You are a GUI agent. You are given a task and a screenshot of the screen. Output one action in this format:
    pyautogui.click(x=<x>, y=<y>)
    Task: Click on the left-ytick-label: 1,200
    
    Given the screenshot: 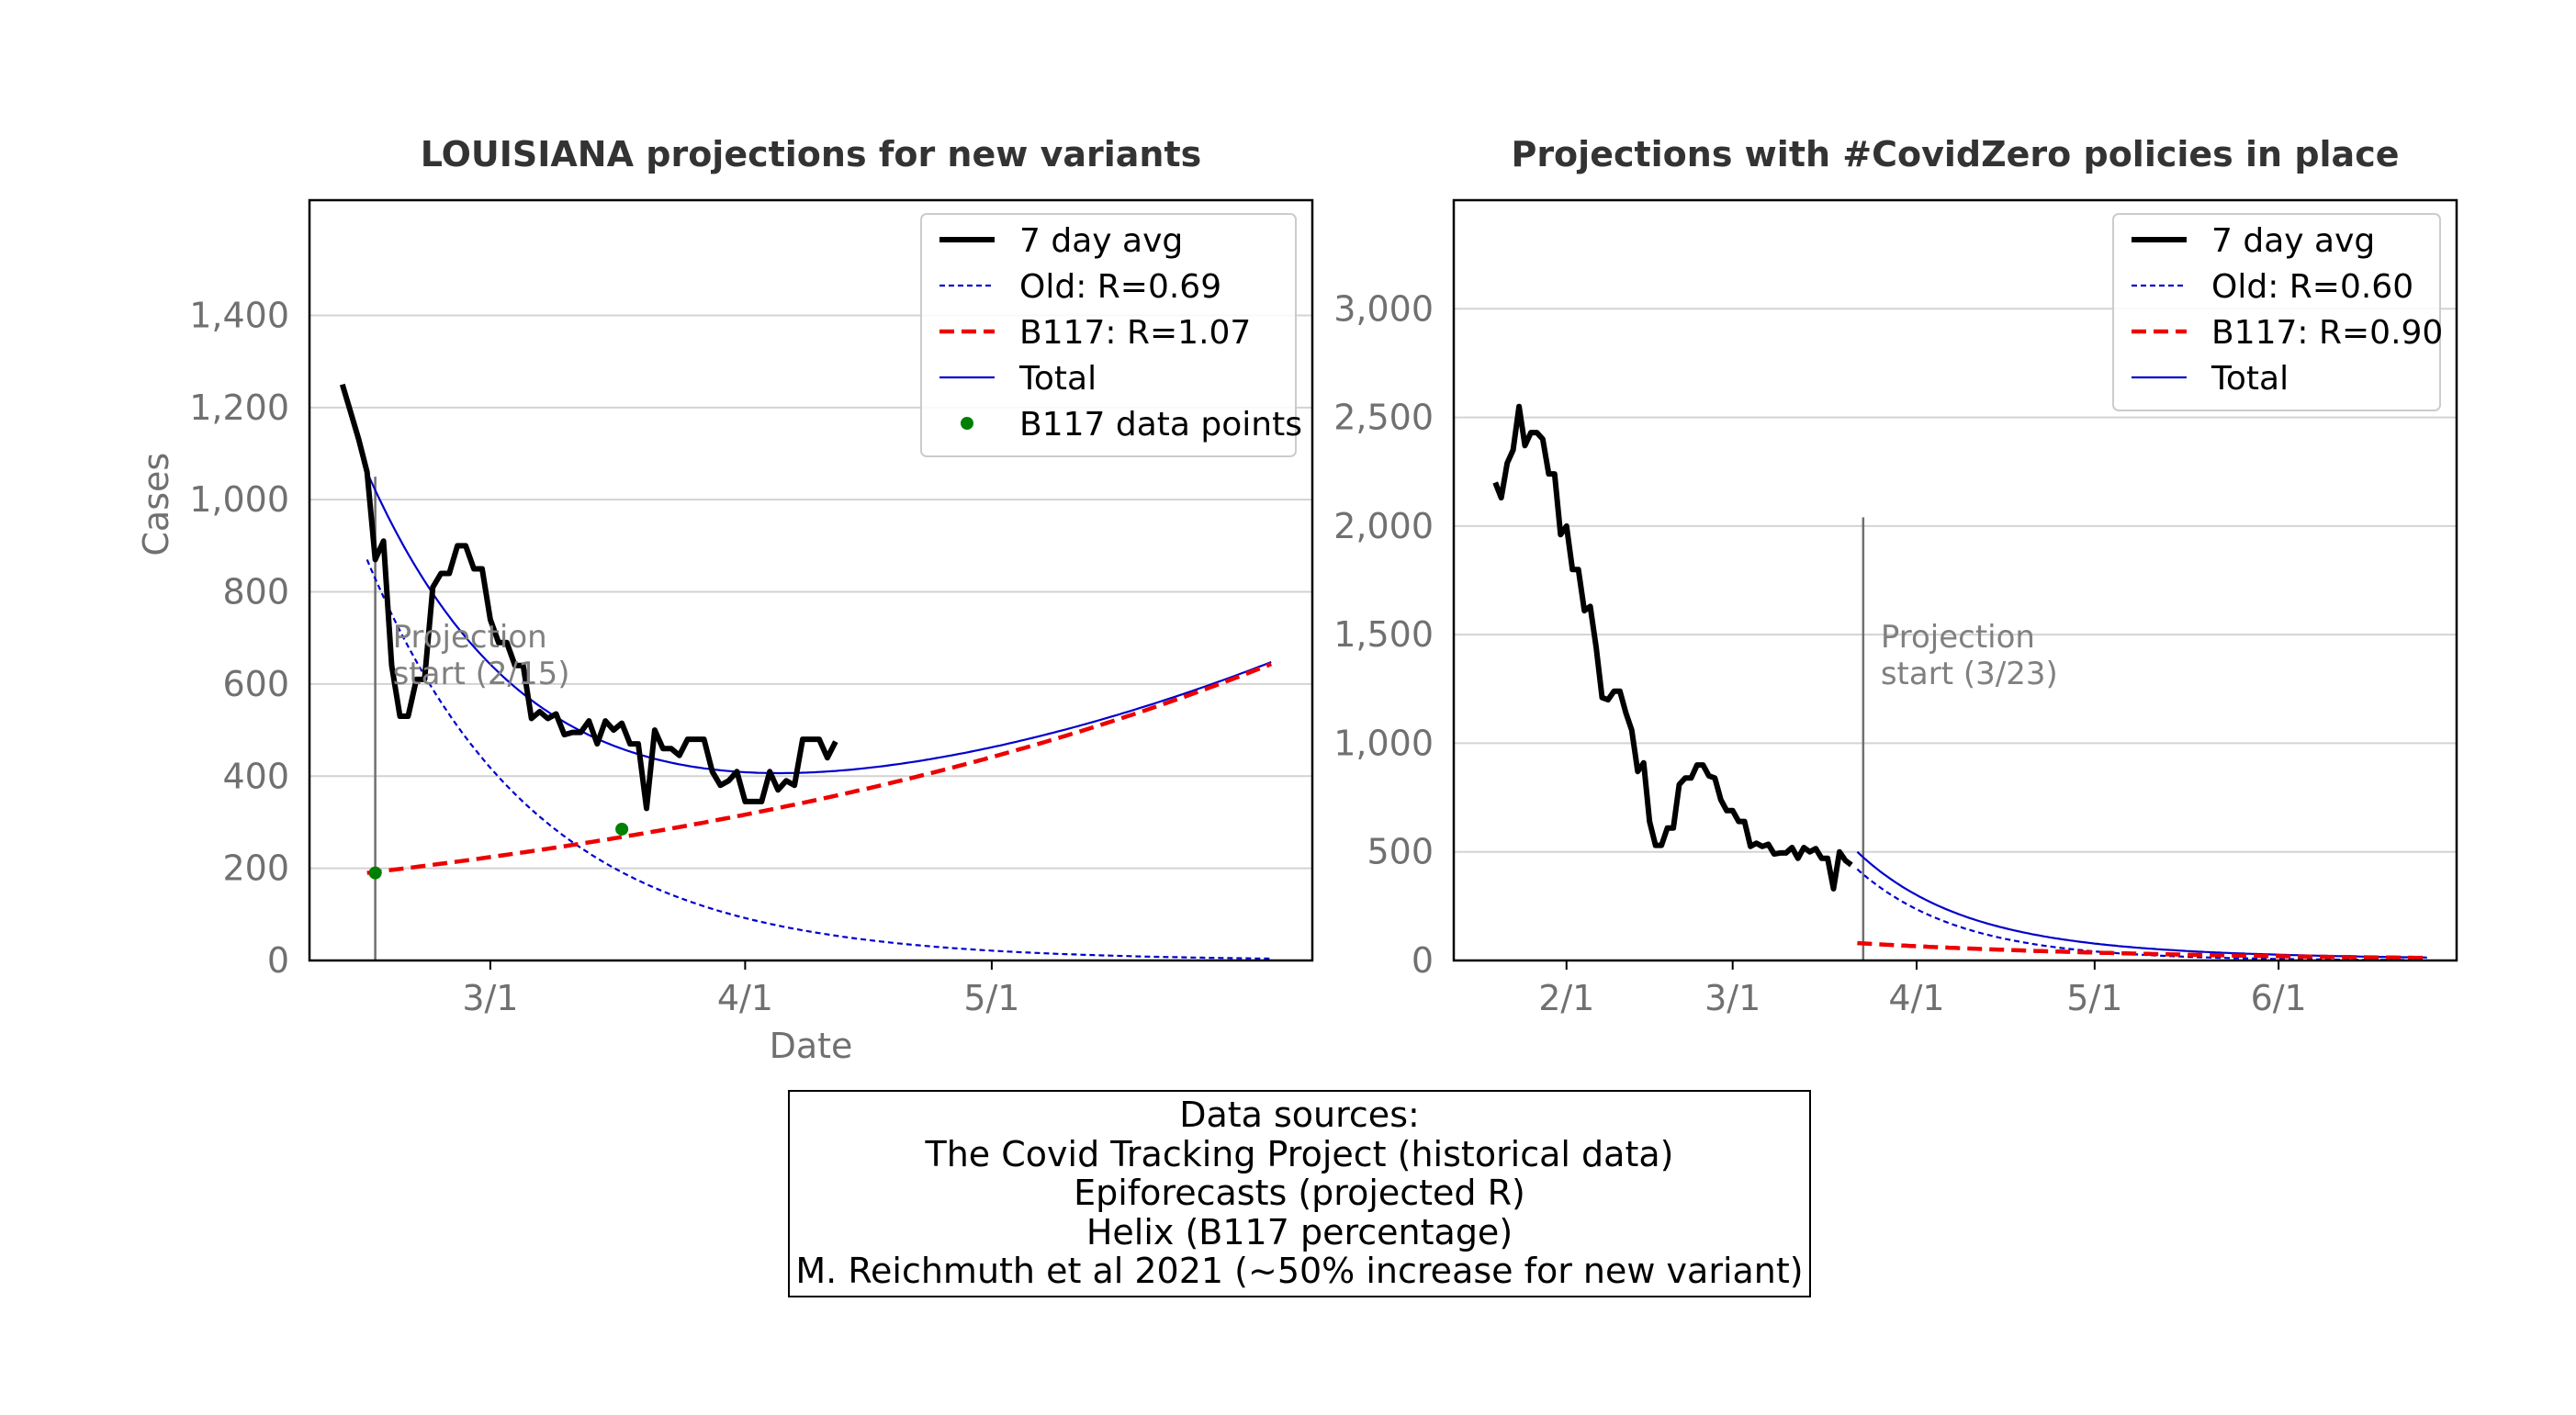 What is the action you would take?
    pyautogui.click(x=239, y=407)
    